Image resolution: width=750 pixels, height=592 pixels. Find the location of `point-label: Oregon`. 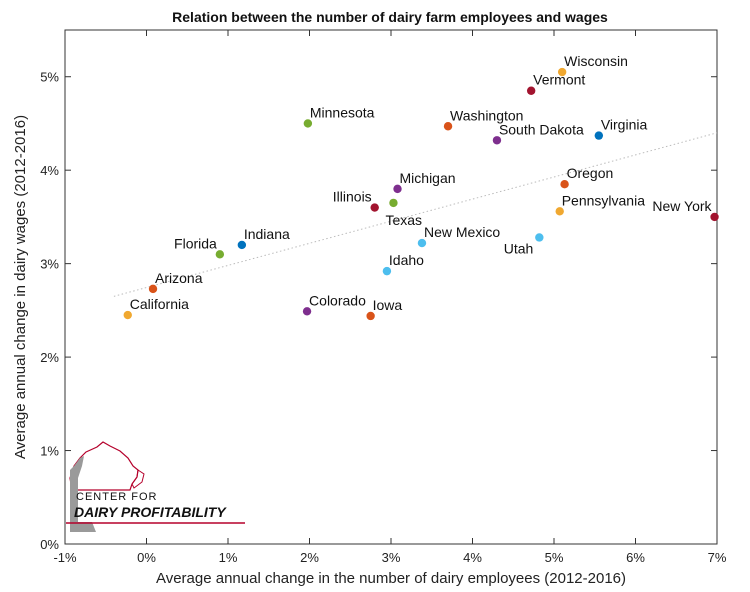

point-label: Oregon is located at coordinates (590, 173).